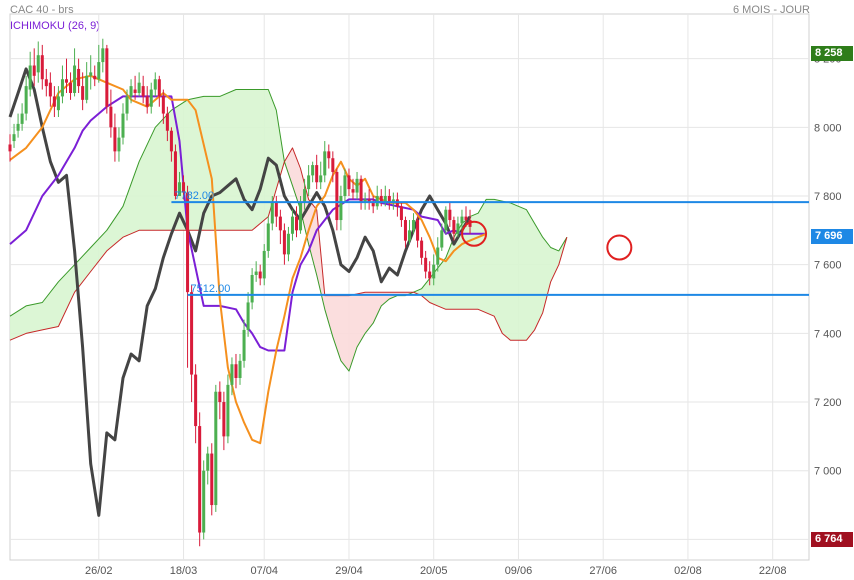  What do you see at coordinates (148, 215) in the screenshot?
I see `cloud-bullish` at bounding box center [148, 215].